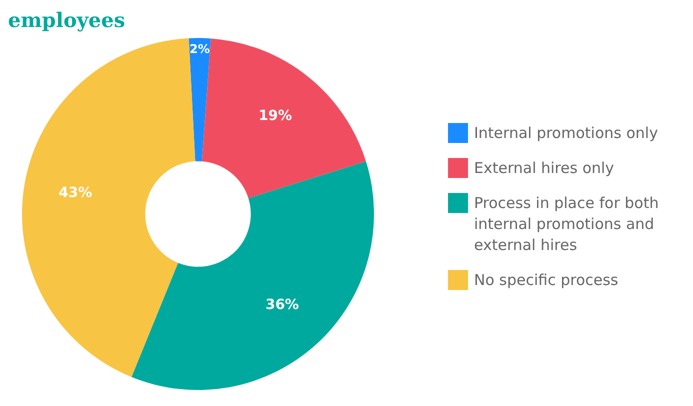 Image resolution: width=693 pixels, height=406 pixels. Describe the element at coordinates (544, 168) in the screenshot. I see `legend-label: External hires only` at that location.